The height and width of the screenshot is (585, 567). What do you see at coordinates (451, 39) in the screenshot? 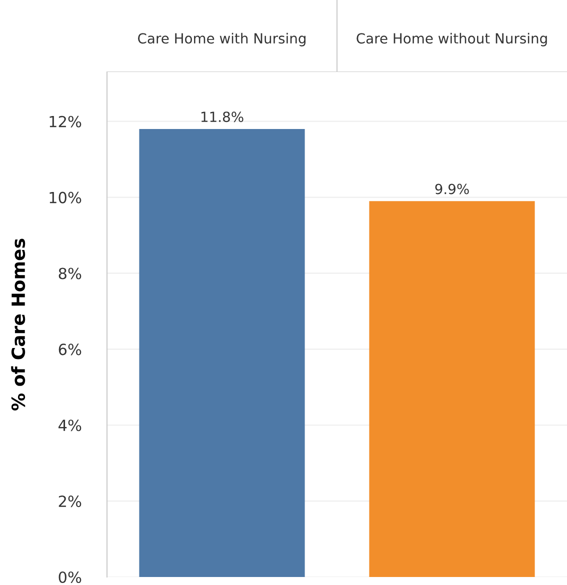
I see `x-tick-label: Care Home without Nursing` at bounding box center [451, 39].